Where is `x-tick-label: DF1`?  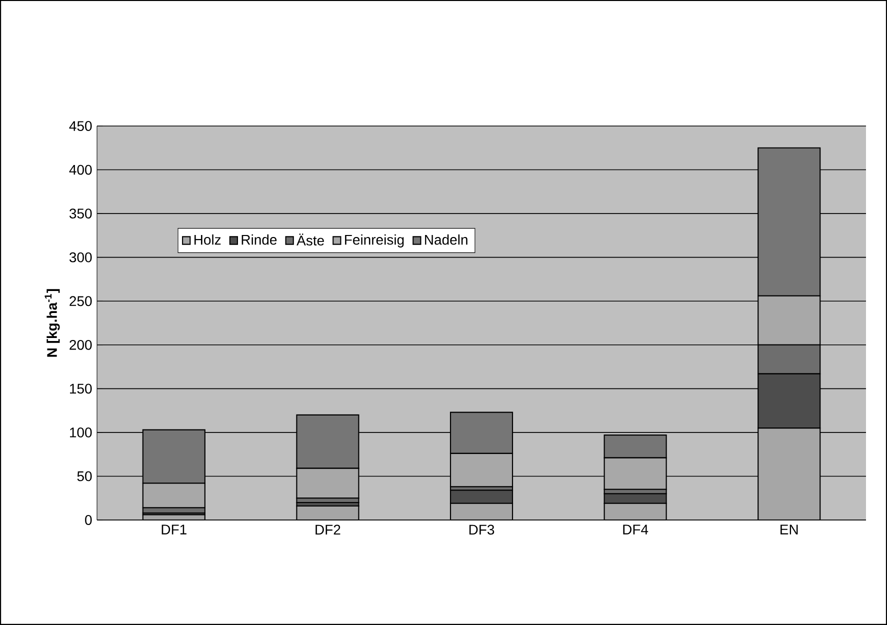
x-tick-label: DF1 is located at coordinates (174, 529).